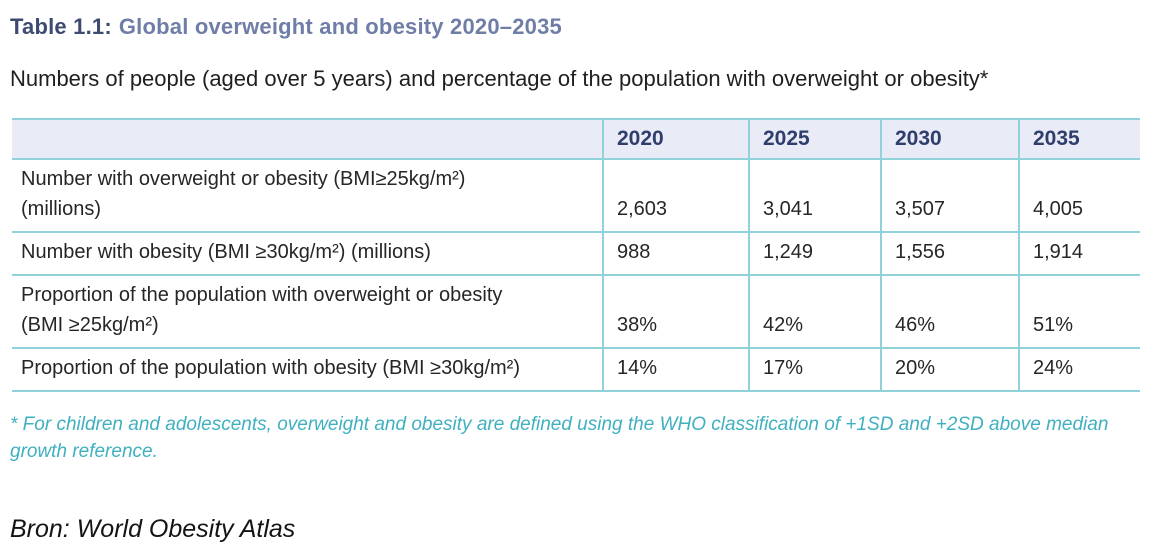  Describe the element at coordinates (1079, 370) in the screenshot. I see `cell-value: 24%` at that location.